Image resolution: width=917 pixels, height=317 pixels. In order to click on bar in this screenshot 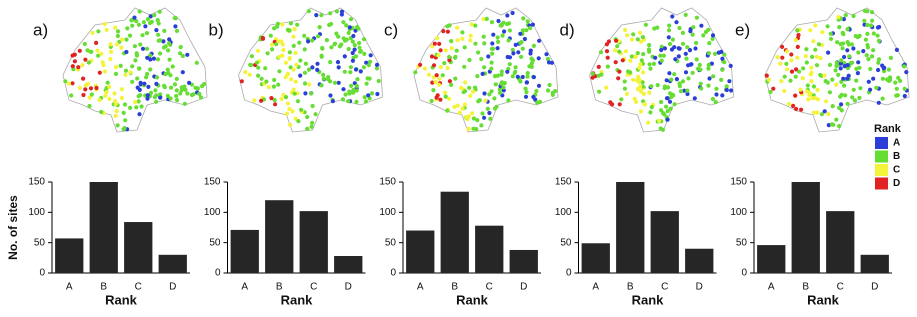, I will do `click(313, 242)`.